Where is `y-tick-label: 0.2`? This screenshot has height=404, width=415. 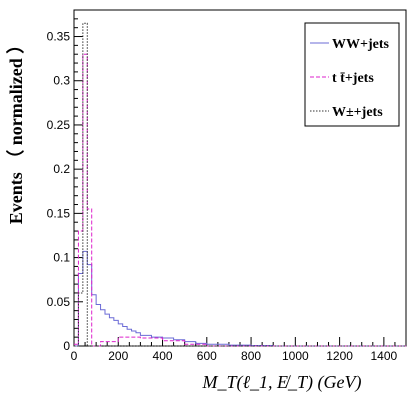 y-tick-label: 0.2 is located at coordinates (61, 169).